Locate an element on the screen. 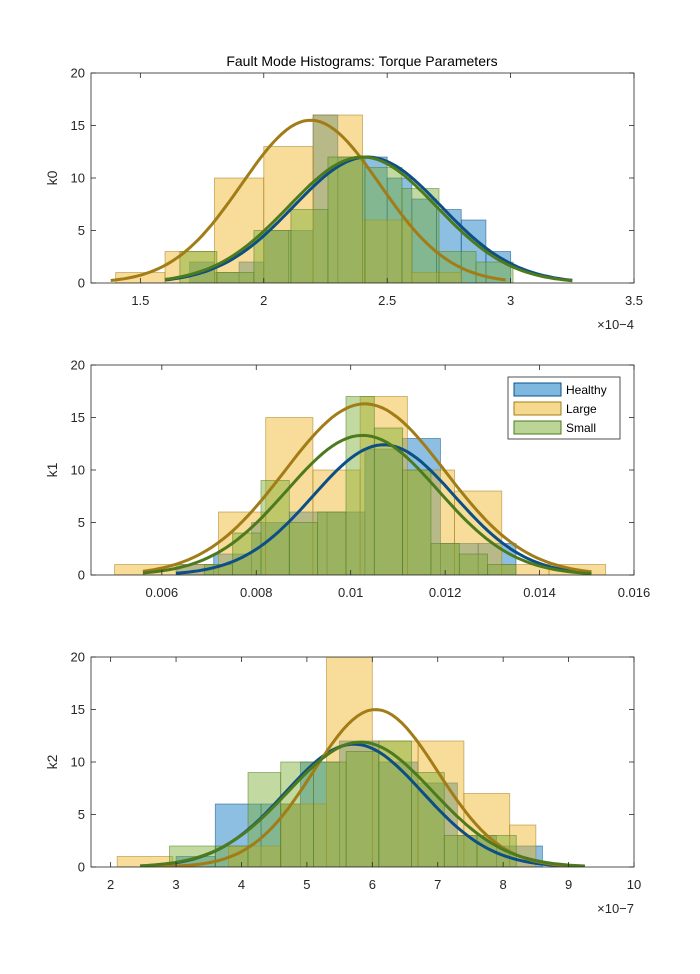 The width and height of the screenshot is (700, 974). fit-curve-healthy is located at coordinates (376, 509).